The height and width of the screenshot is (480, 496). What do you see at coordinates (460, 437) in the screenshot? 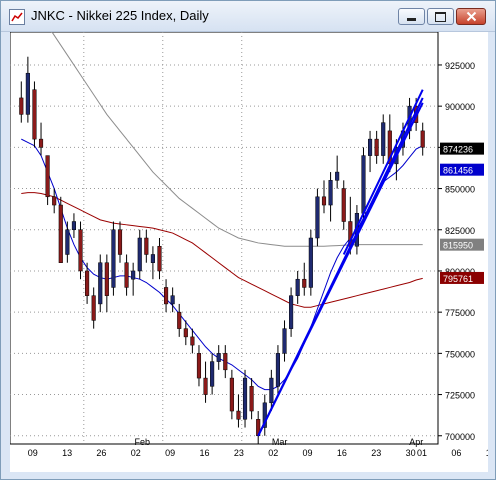
I see `y-tick-label: 700000` at bounding box center [460, 437].